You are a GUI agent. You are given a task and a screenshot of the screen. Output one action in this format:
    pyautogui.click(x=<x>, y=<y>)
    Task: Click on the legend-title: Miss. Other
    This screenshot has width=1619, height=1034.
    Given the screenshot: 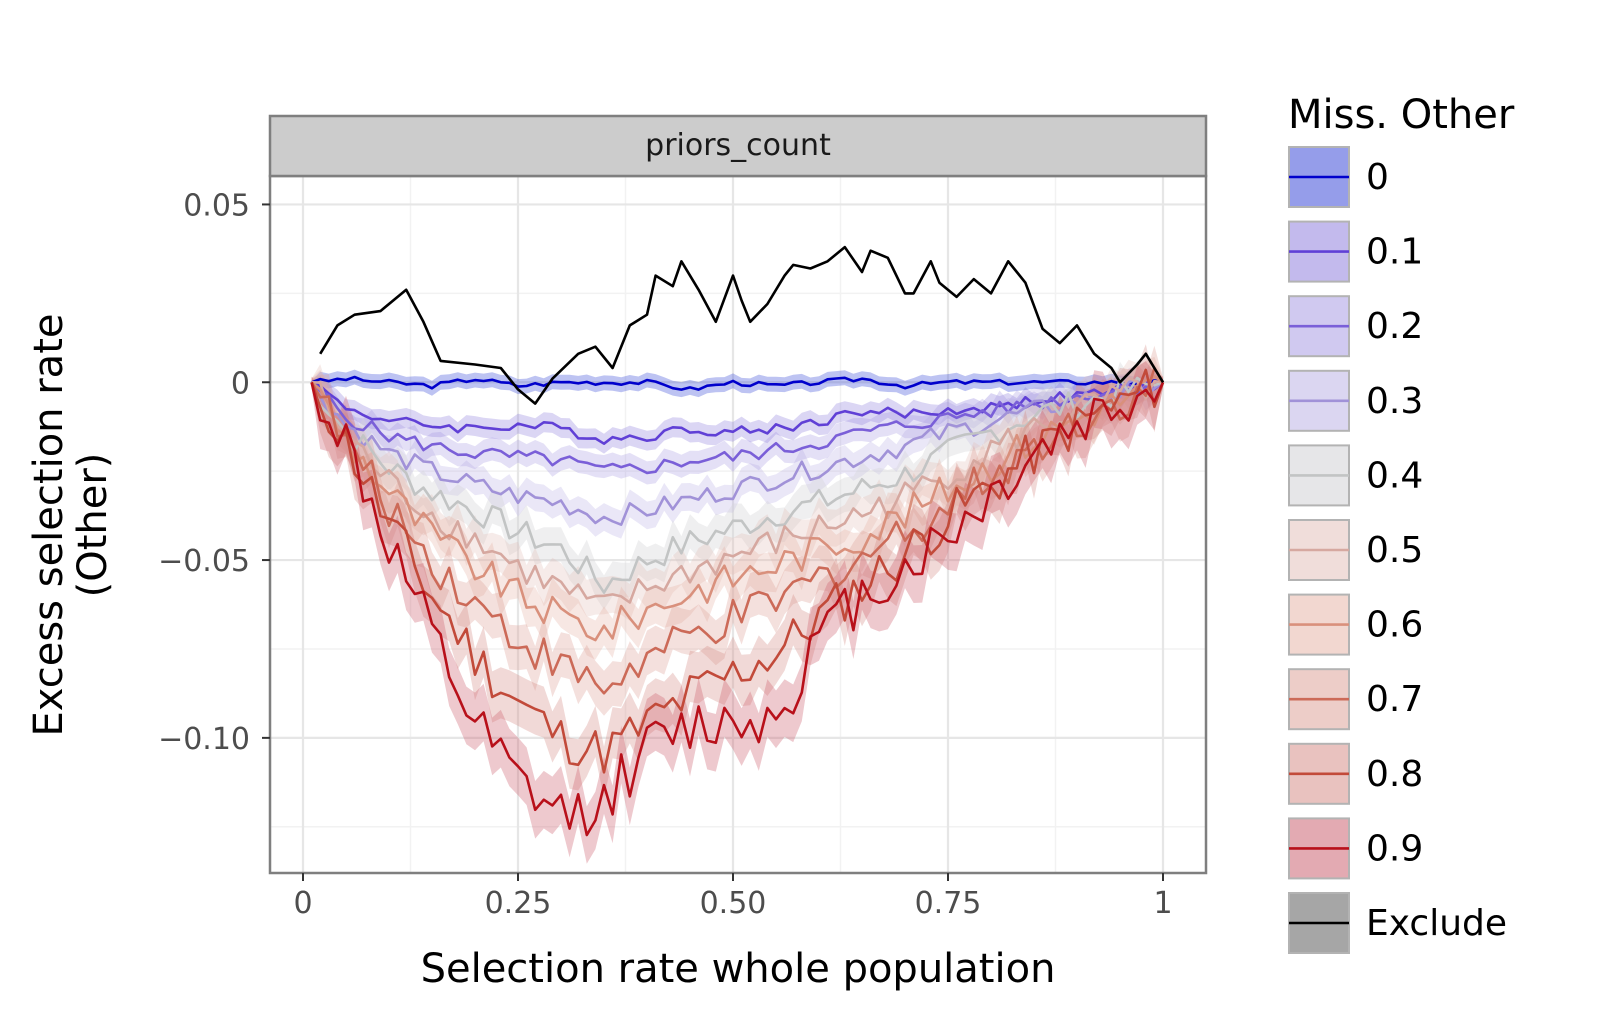 What is the action you would take?
    pyautogui.click(x=1401, y=115)
    